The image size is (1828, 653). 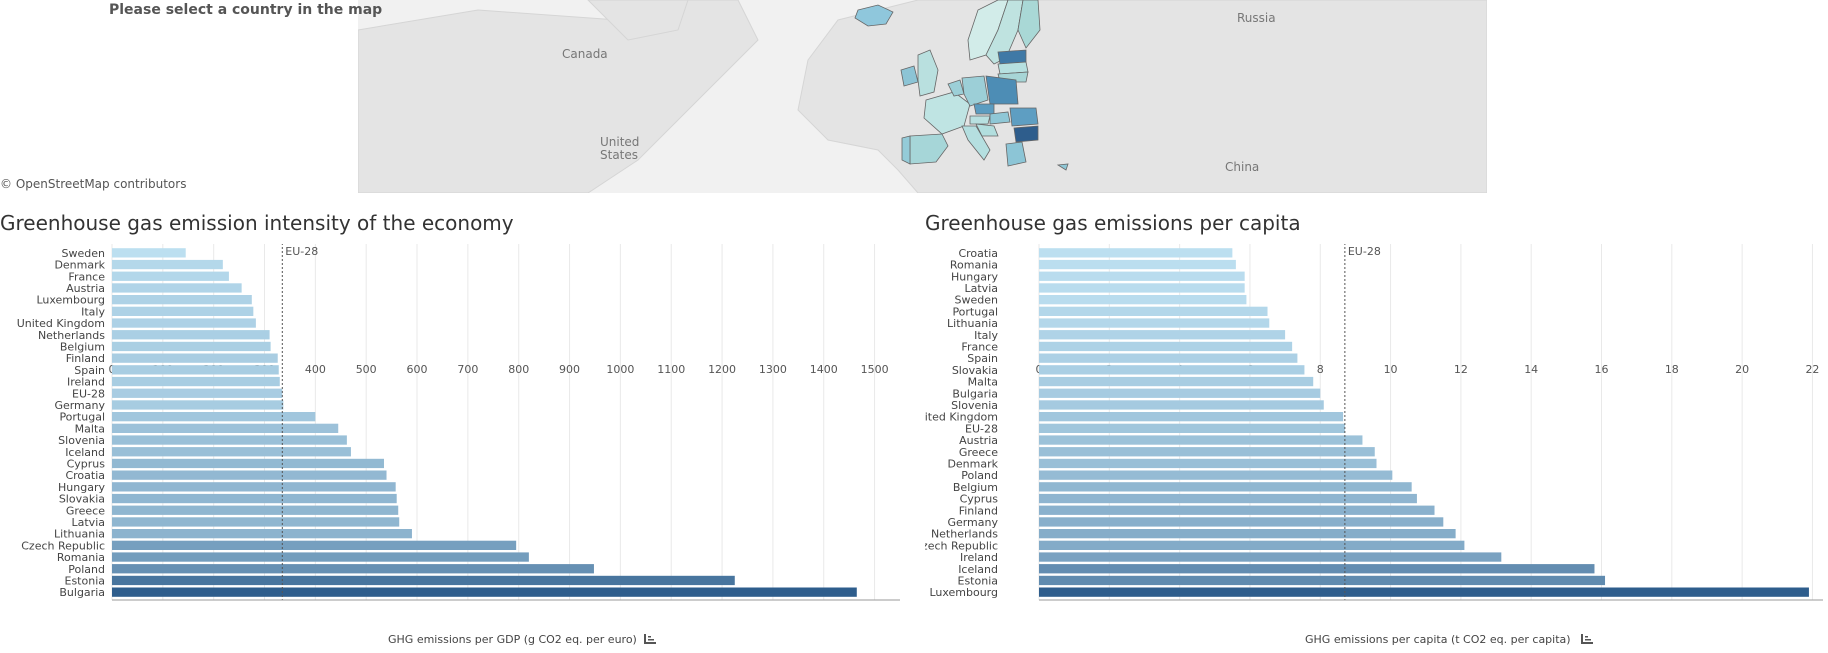 I want to click on map-label-us-1: United, so click(x=619, y=142).